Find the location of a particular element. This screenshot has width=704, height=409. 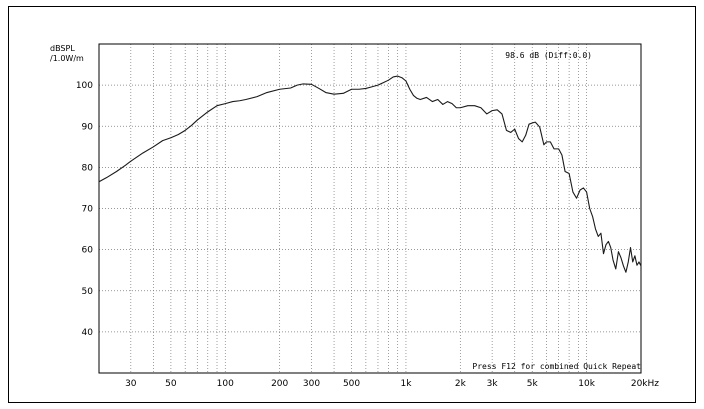

x-tick-label: 30 is located at coordinates (131, 384).